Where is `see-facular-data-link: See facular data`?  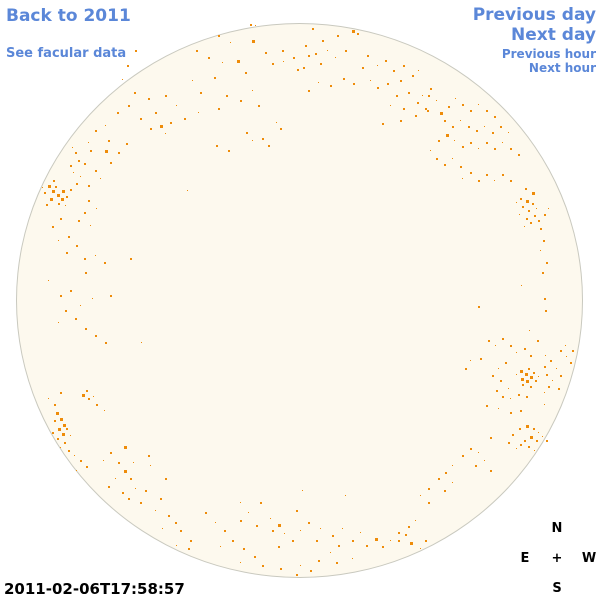 see-facular-data-link: See facular data is located at coordinates (66, 53).